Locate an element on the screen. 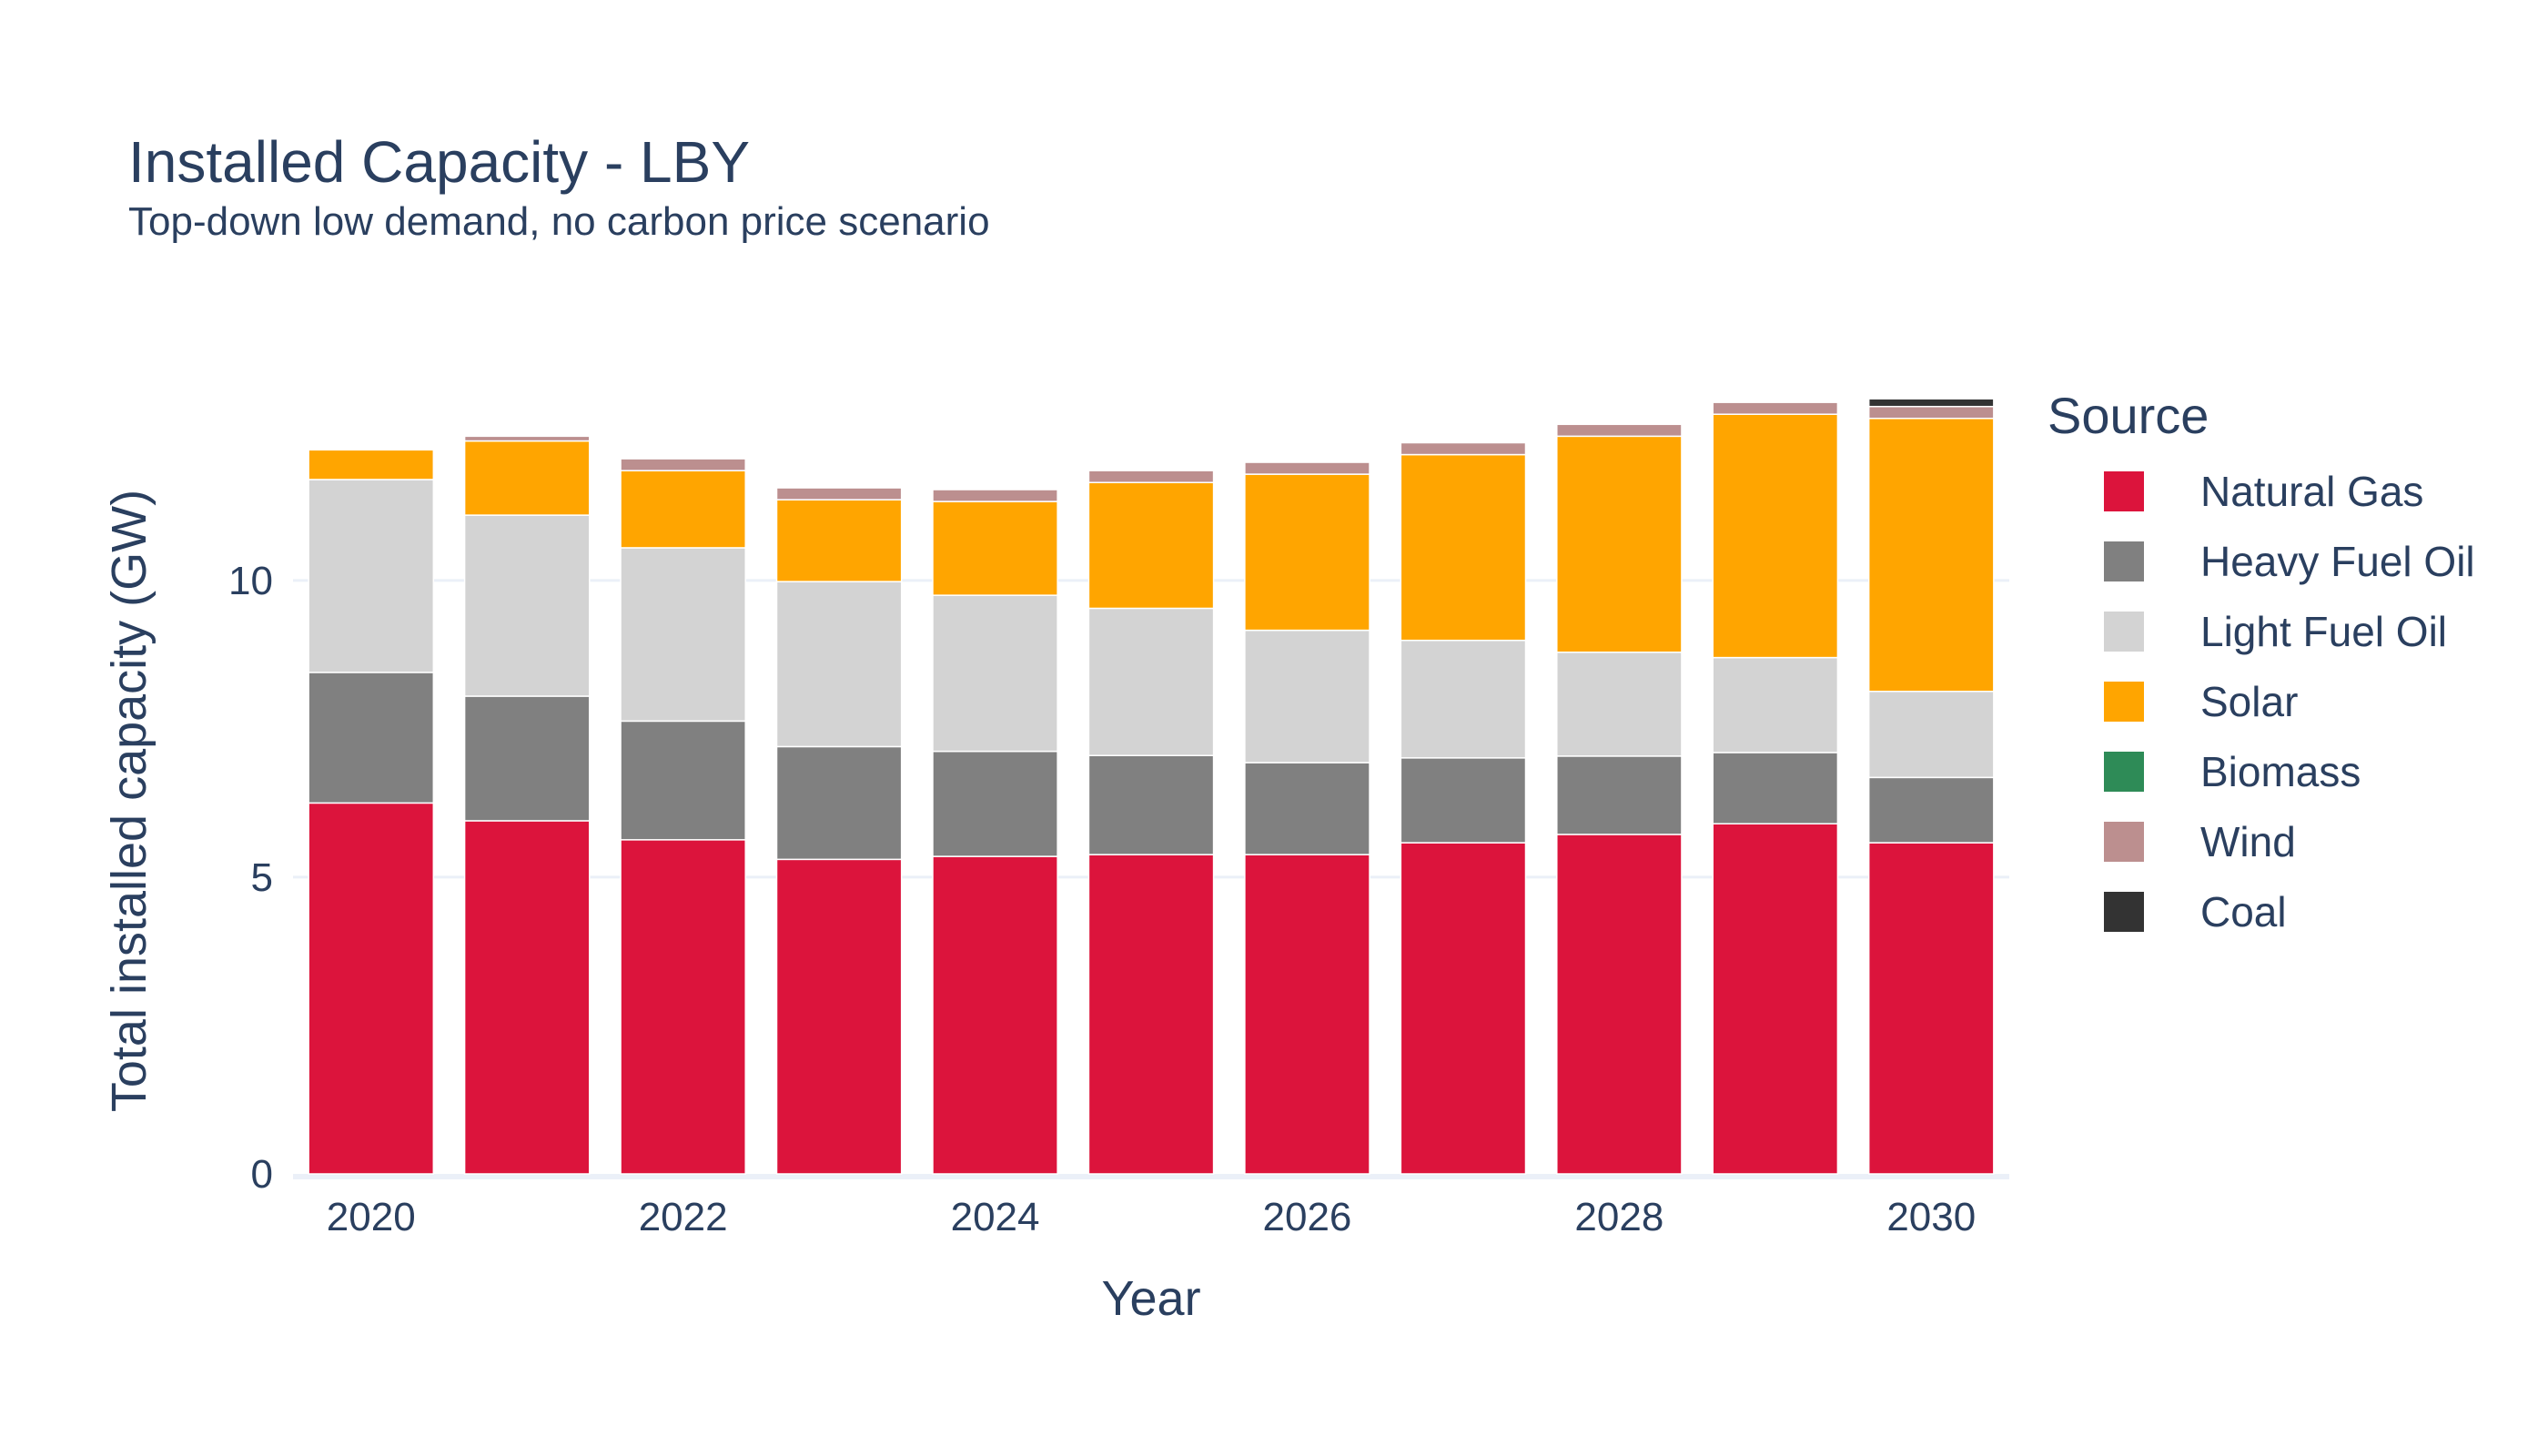 Image resolution: width=2548 pixels, height=1456 pixels. bar-solar-2022 is located at coordinates (683, 509).